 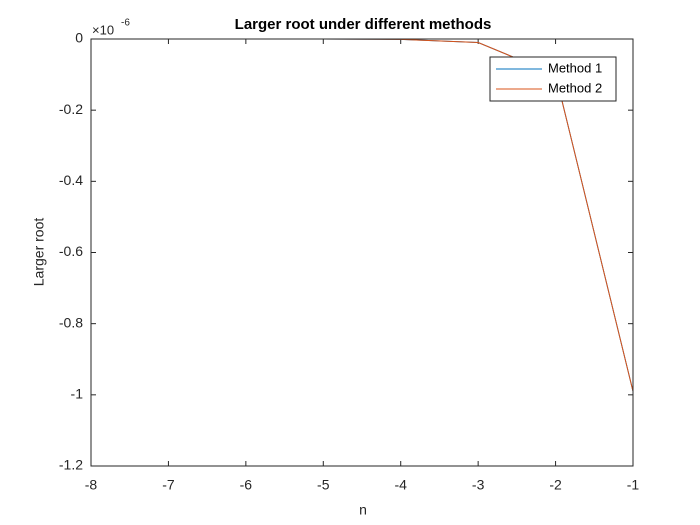 What do you see at coordinates (633, 485) in the screenshot?
I see `x-tick-label: -1` at bounding box center [633, 485].